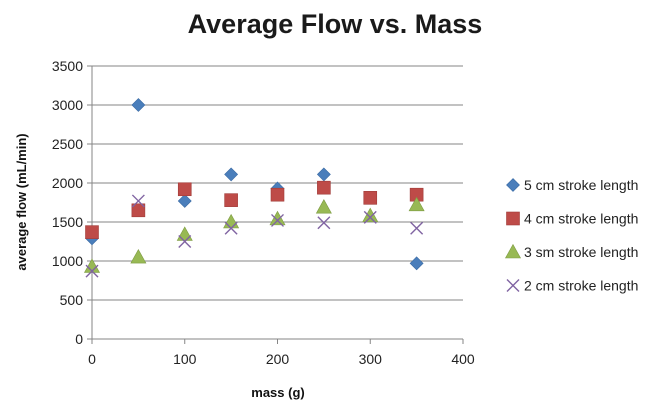  Describe the element at coordinates (463, 359) in the screenshot. I see `x-tick-label-4: 400` at that location.